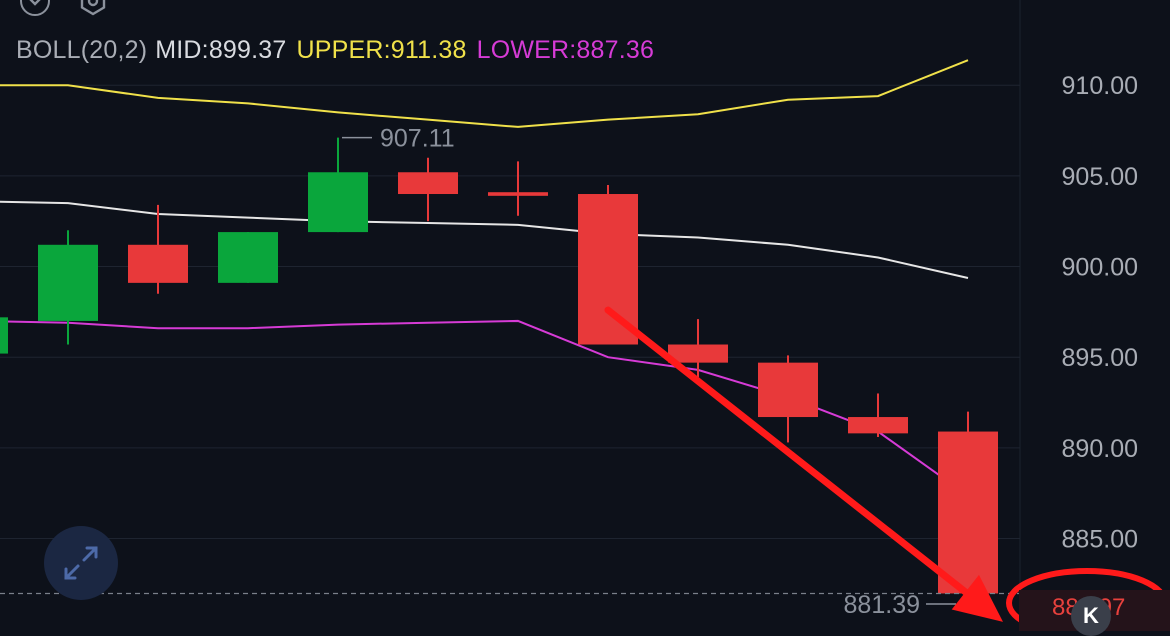 The image size is (1170, 636). What do you see at coordinates (1100, 86) in the screenshot?
I see `y-tick-label: 910.00` at bounding box center [1100, 86].